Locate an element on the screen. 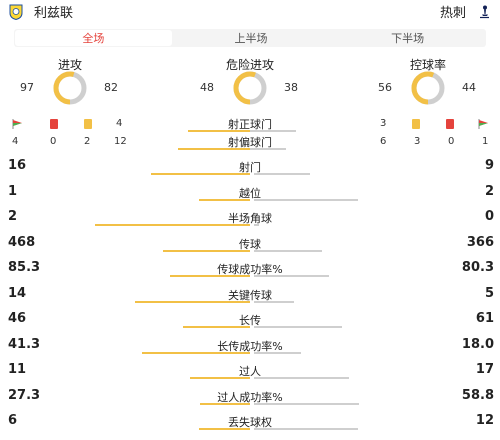 This screenshot has height=440, width=500. match-header: 利兹联 热刺 is located at coordinates (250, 11).